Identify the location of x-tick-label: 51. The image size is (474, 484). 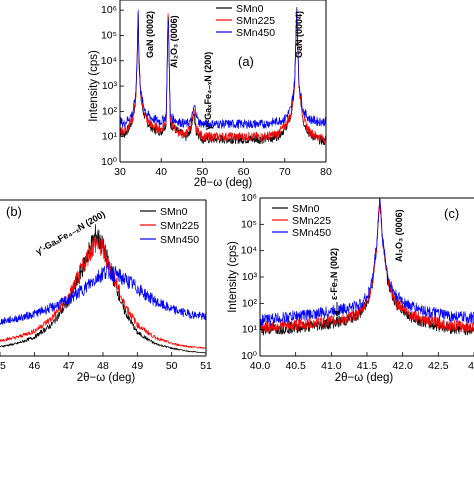
(206, 366).